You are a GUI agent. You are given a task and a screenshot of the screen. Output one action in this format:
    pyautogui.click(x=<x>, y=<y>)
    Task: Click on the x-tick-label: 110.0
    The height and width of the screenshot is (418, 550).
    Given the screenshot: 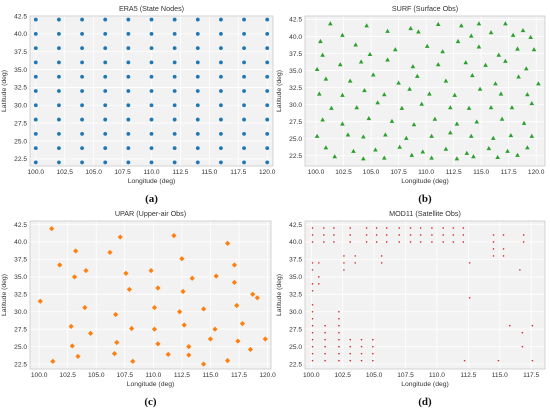 What is the action you would take?
    pyautogui.click(x=437, y=375)
    